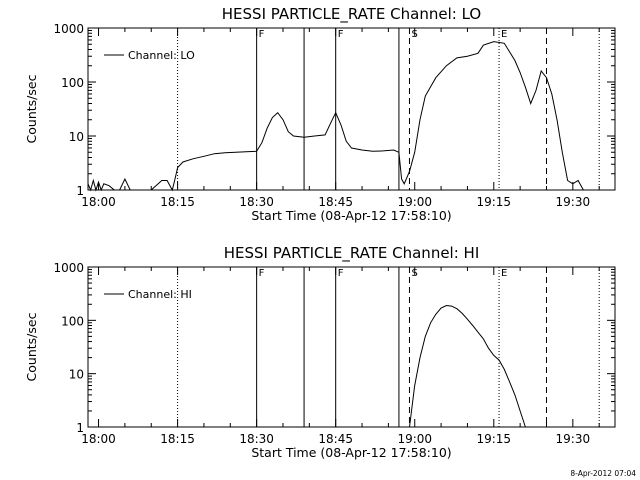  I want to click on chart-title: HESSI PARTICLE_RATE Channel: HI, so click(352, 253).